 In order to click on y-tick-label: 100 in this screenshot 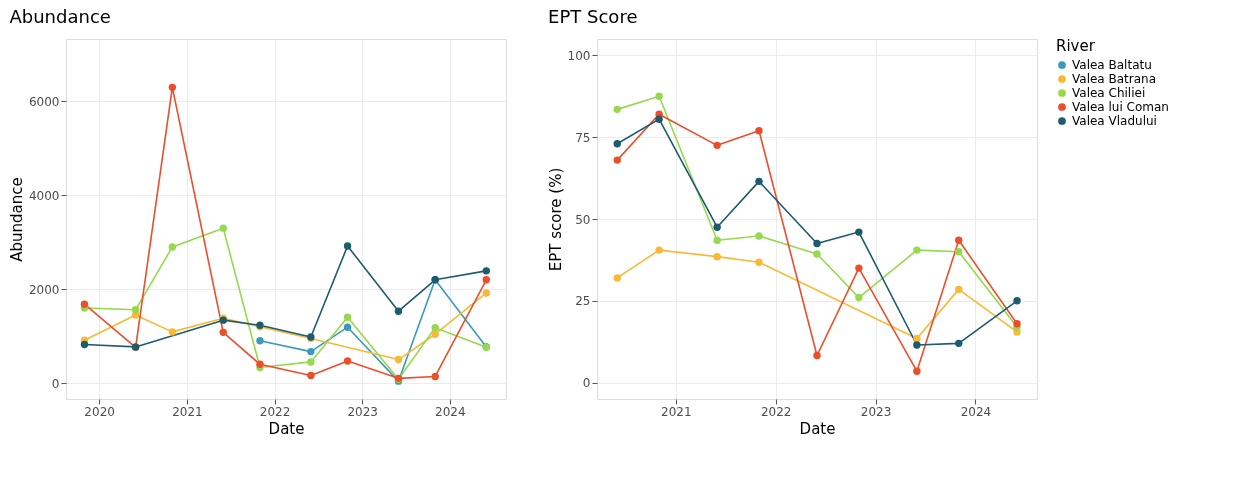, I will do `click(579, 55)`.